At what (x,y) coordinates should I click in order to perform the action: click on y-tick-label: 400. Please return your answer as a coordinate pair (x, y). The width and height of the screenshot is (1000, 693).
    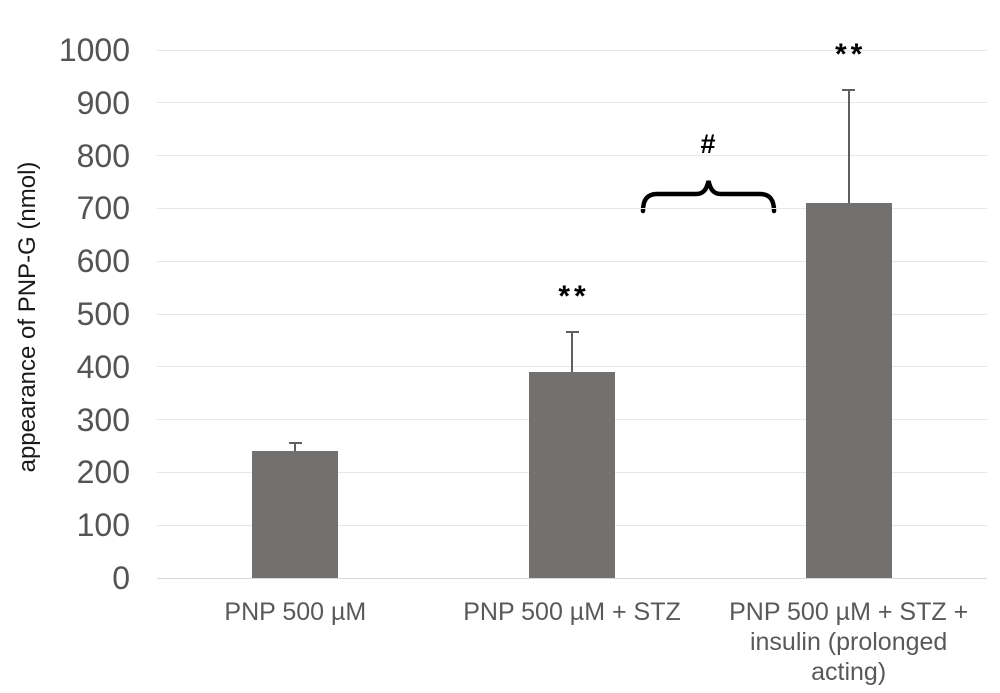
    Looking at the image, I should click on (103, 366).